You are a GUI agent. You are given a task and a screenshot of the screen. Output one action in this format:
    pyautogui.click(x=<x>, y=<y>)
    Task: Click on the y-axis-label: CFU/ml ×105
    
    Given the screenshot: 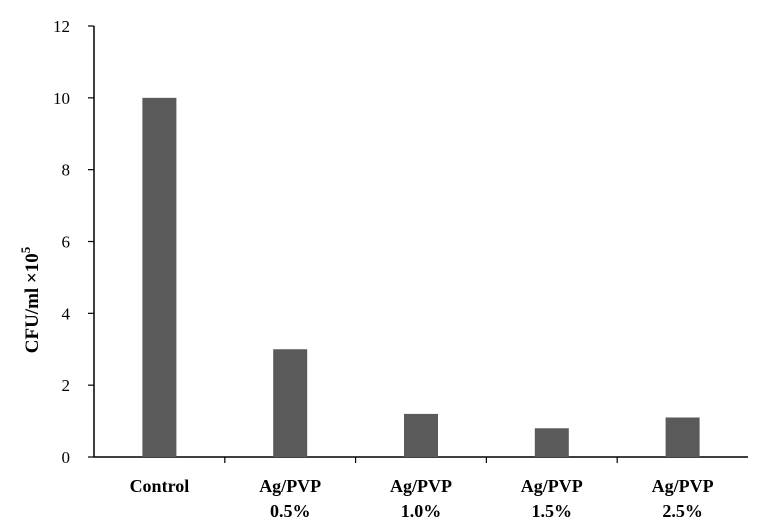 What is the action you would take?
    pyautogui.click(x=30, y=299)
    